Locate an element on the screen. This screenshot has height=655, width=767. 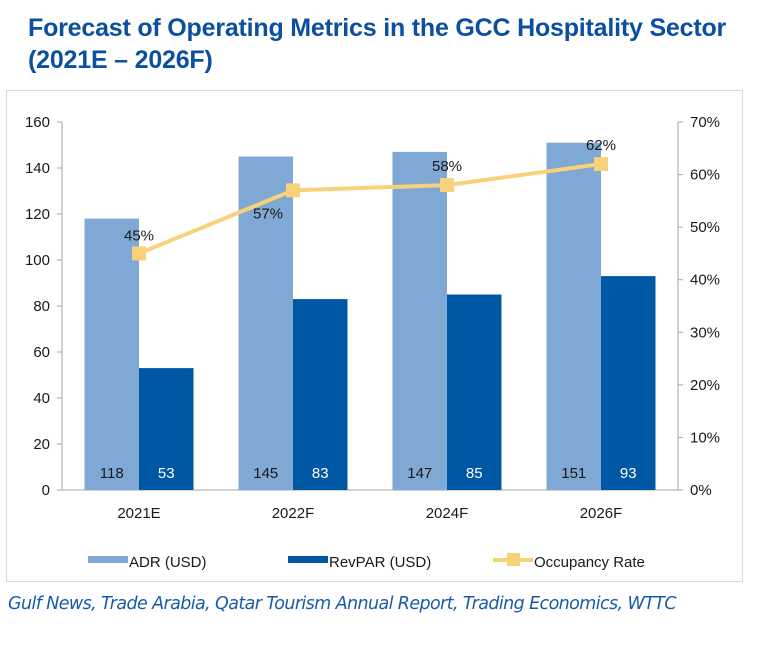
right-axis-tick-label: 0% is located at coordinates (701, 490).